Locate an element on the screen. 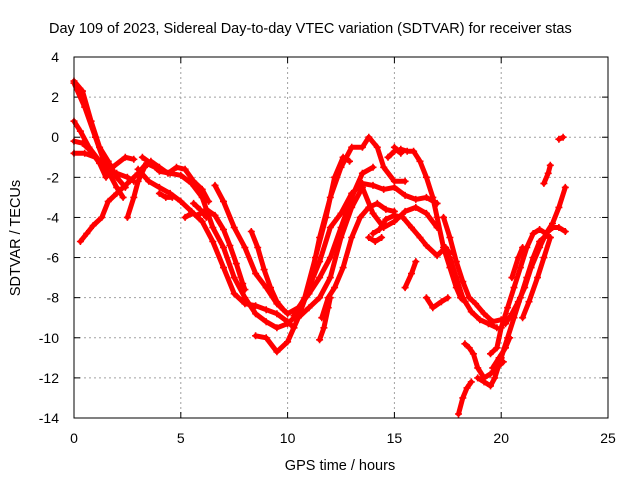 The image size is (640, 480). x-tick-label: 5 is located at coordinates (181, 438).